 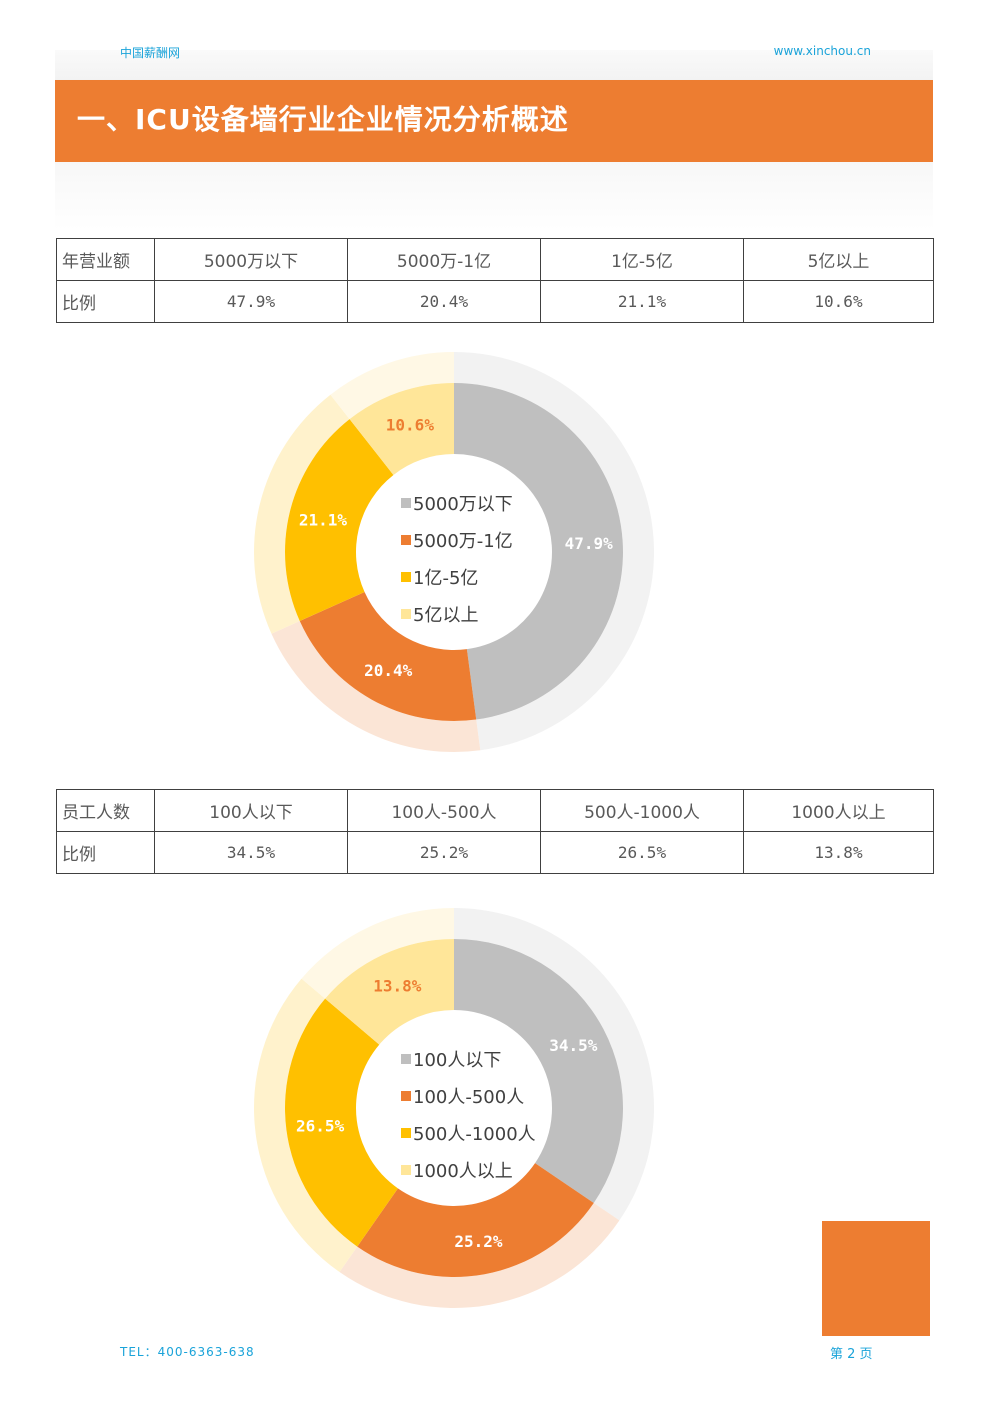 What do you see at coordinates (494, 196) in the screenshot?
I see `banner-shadow` at bounding box center [494, 196].